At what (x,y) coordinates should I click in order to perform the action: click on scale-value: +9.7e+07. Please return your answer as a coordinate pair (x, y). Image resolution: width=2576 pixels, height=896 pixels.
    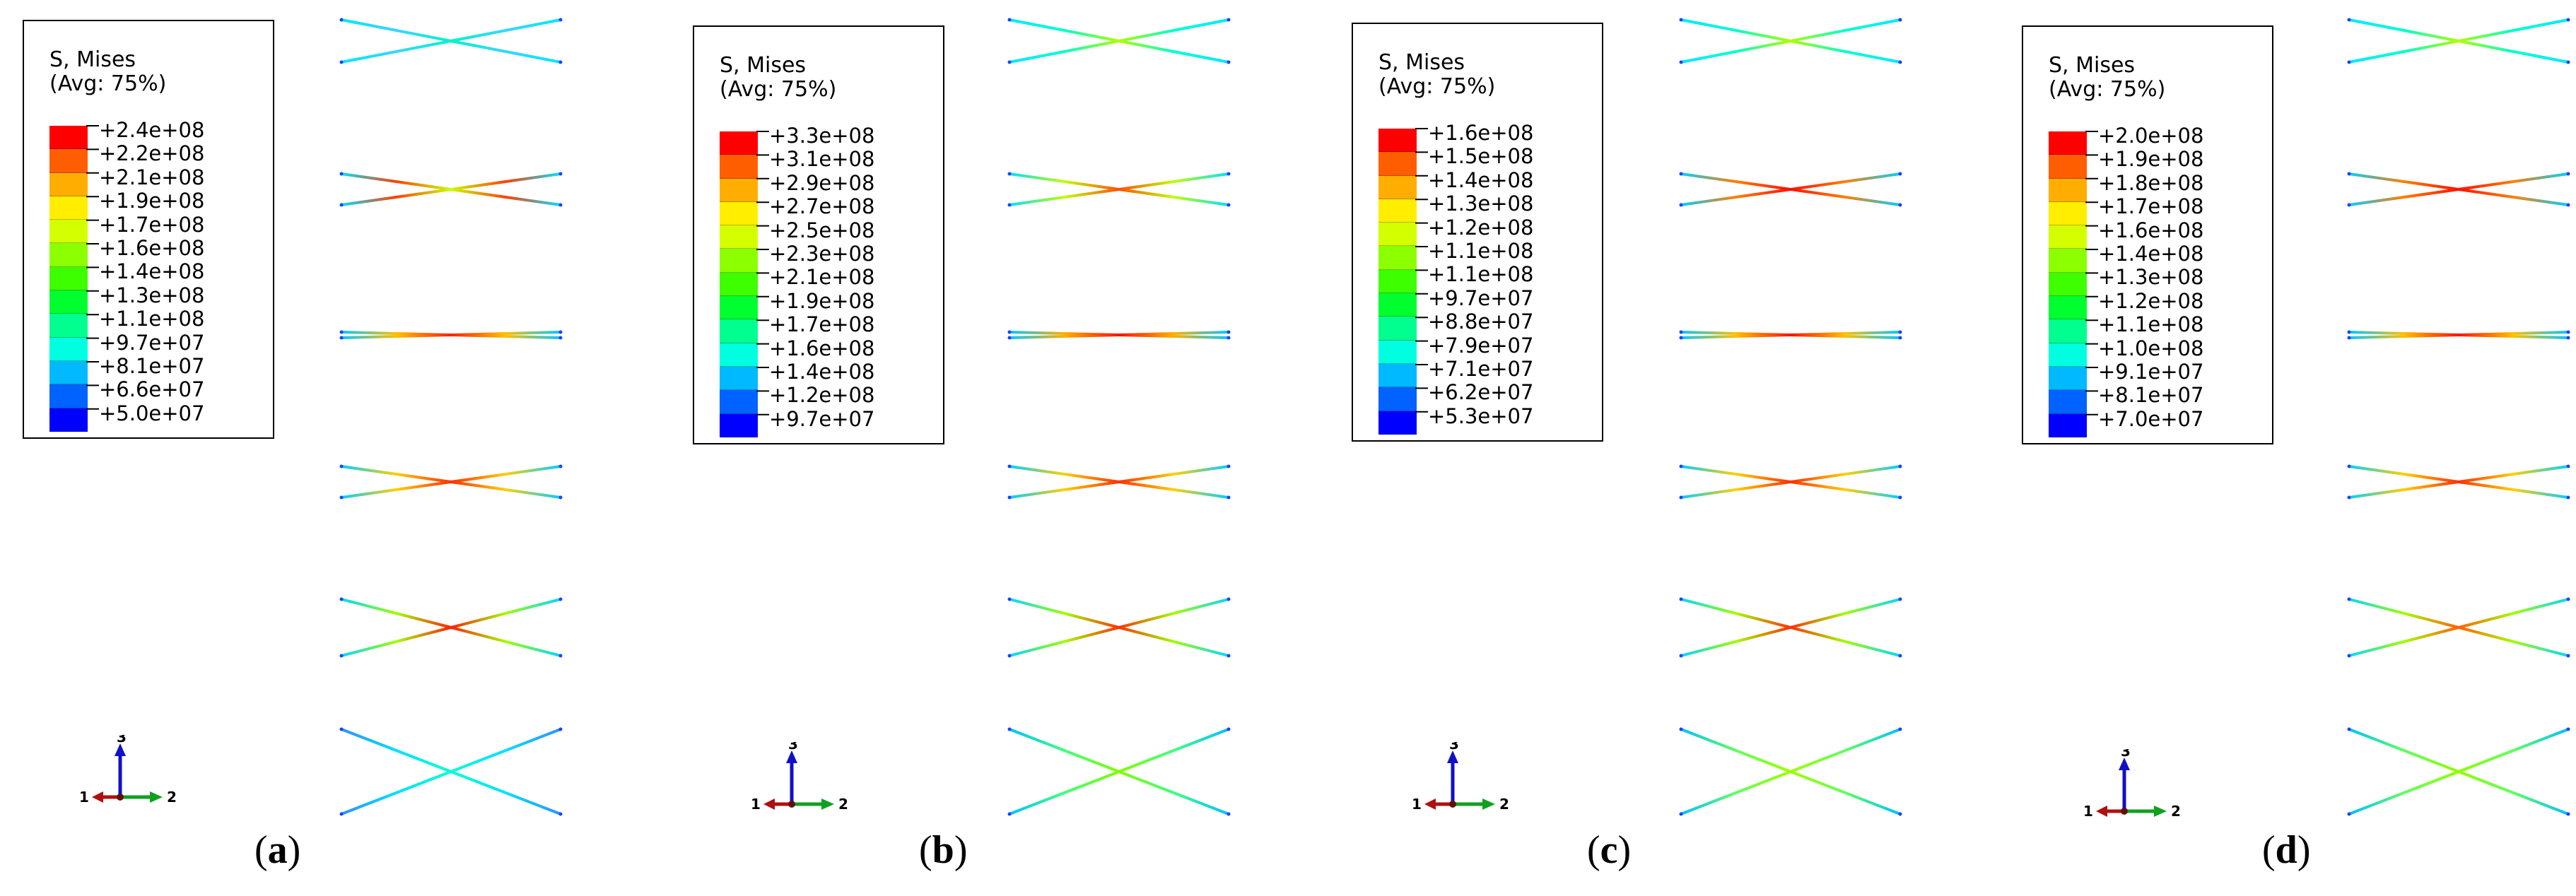
    Looking at the image, I should click on (1481, 297).